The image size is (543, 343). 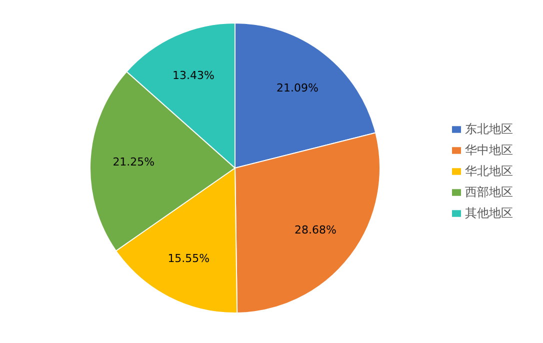 What do you see at coordinates (489, 192) in the screenshot?
I see `legend-label: 西部地区` at bounding box center [489, 192].